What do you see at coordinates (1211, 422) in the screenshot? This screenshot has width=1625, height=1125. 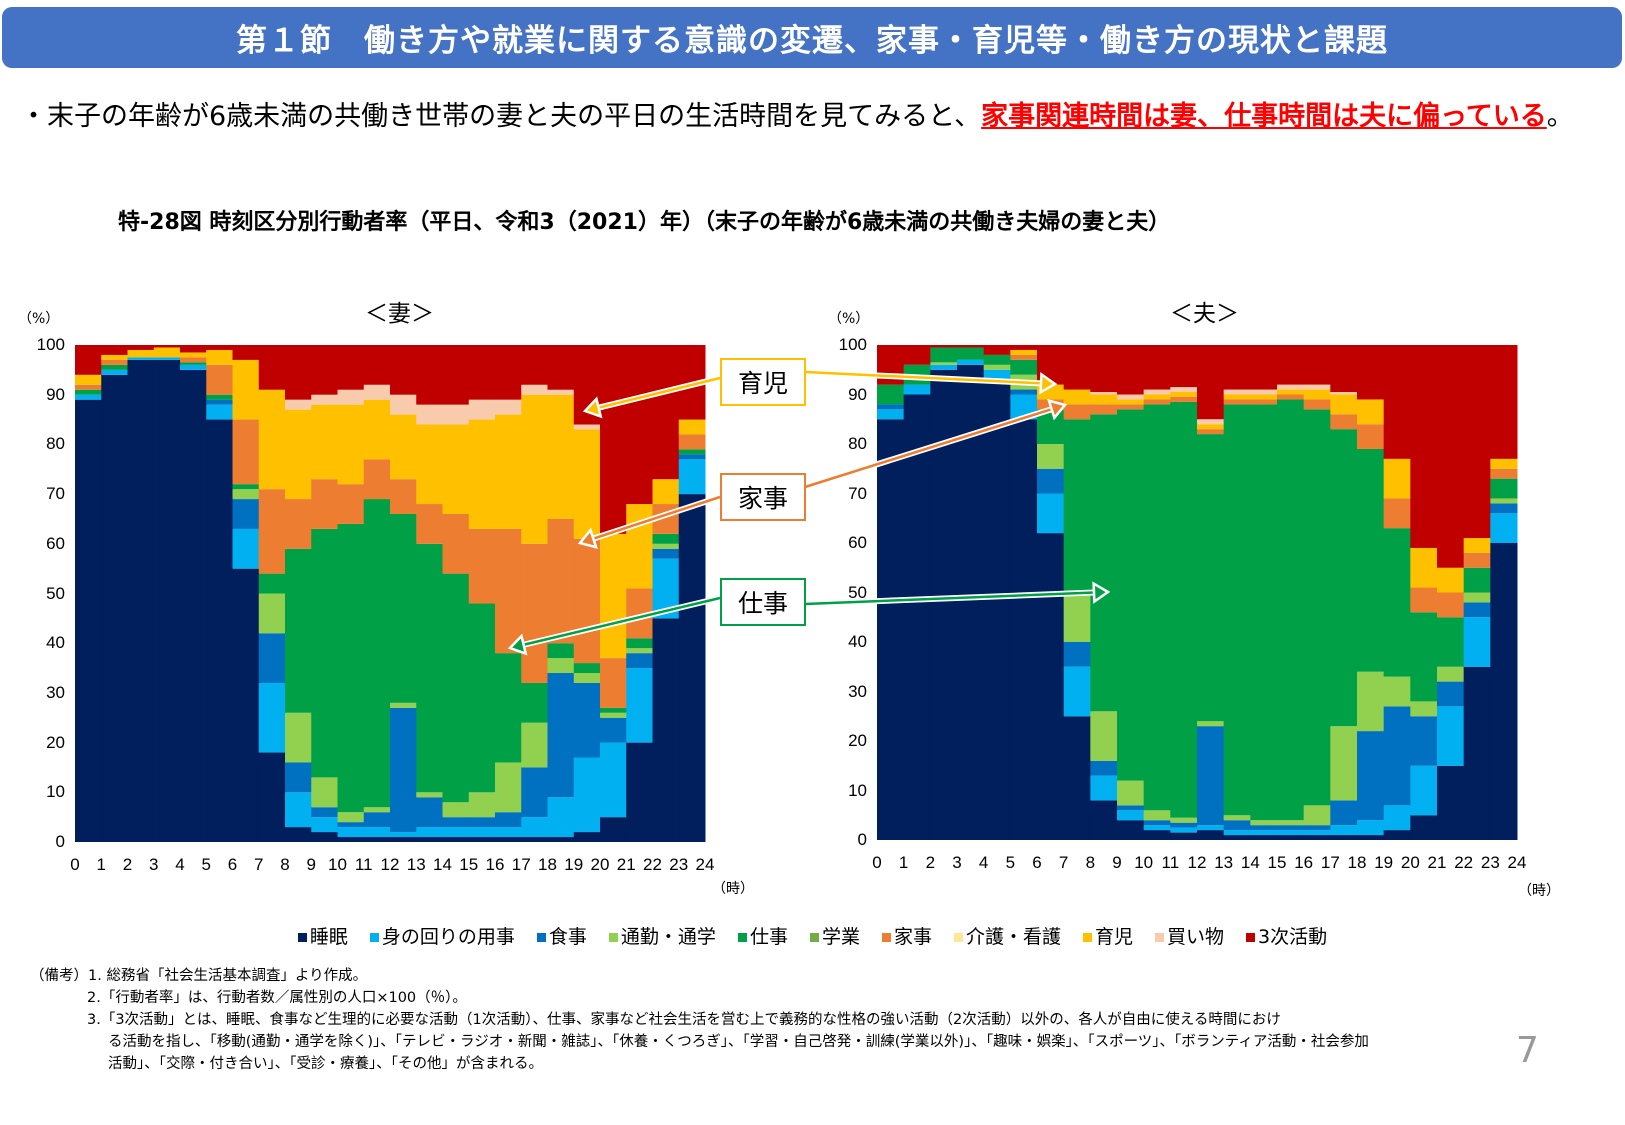 I see `area-segment-husband-s9-h12` at bounding box center [1211, 422].